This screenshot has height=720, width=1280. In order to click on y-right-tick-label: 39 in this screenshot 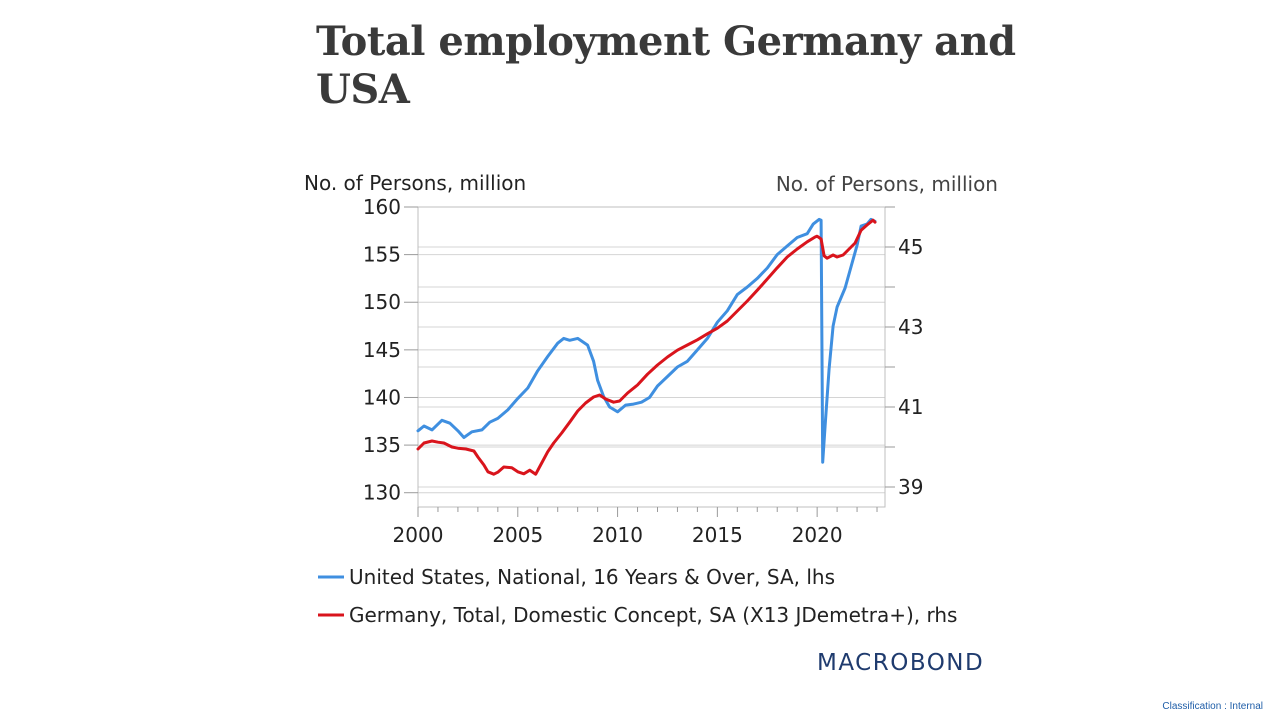, I will do `click(910, 487)`.